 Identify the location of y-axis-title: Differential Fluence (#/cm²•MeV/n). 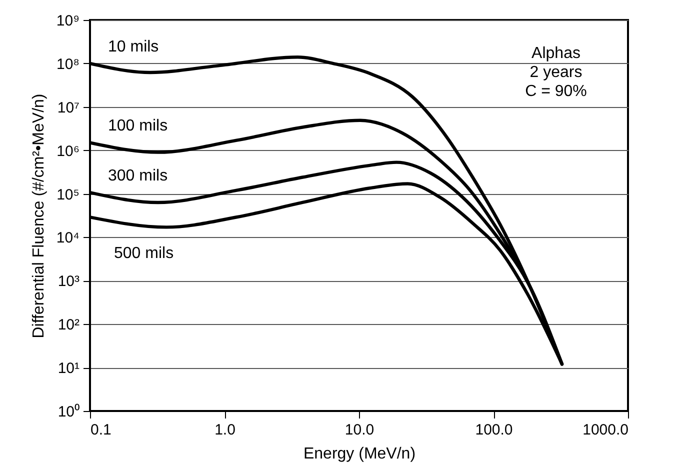
(39, 216).